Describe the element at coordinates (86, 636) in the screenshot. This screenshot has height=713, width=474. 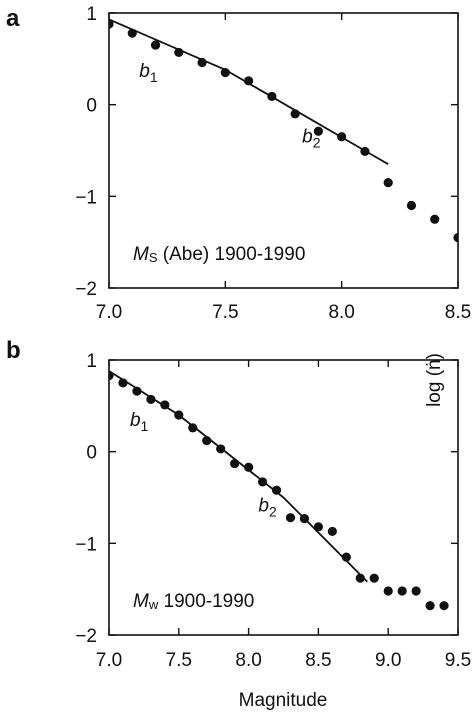
I see `b-y-tick-label: −2` at that location.